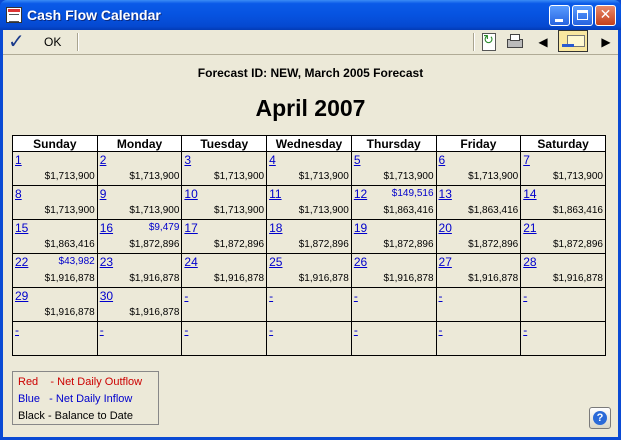  I want to click on day-number-link: 22, so click(22, 262).